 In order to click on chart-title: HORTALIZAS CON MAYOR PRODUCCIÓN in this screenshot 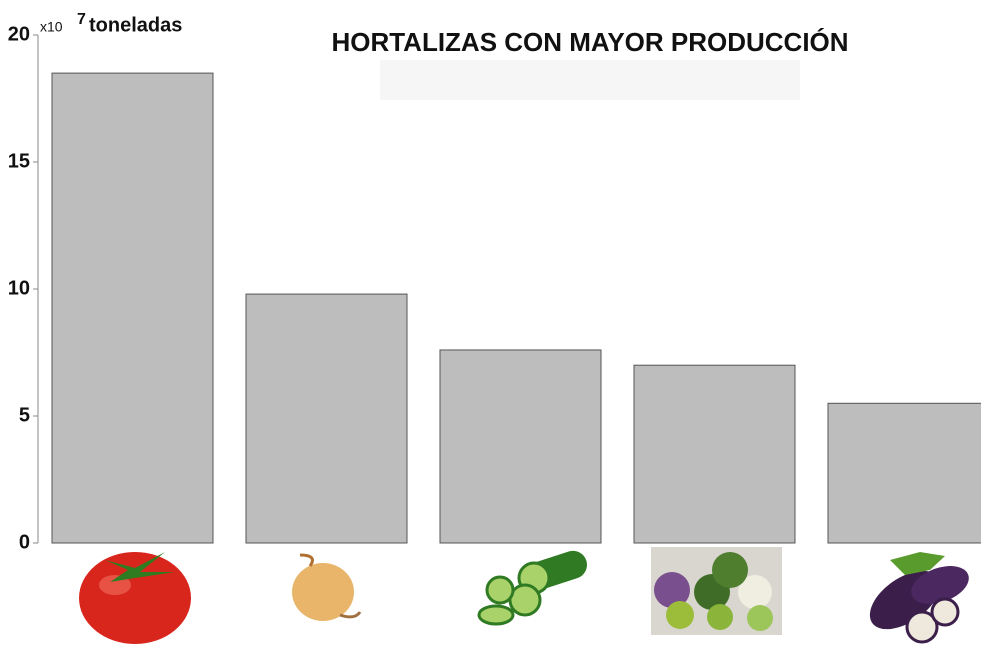, I will do `click(589, 42)`.